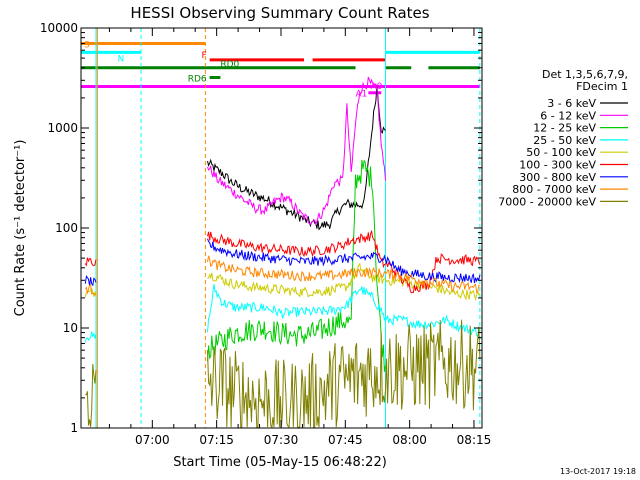 This screenshot has height=480, width=640. Describe the element at coordinates (120, 59) in the screenshot. I see `state-label-n: N` at that location.